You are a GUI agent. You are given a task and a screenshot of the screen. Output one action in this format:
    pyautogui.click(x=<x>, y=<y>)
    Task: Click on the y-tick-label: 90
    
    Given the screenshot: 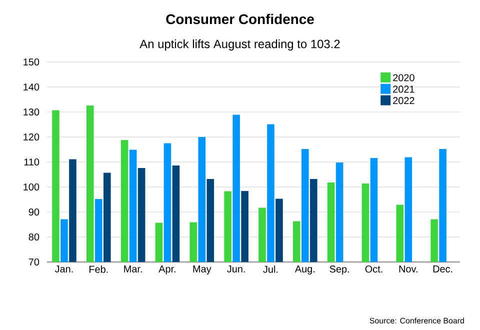 What is the action you would take?
    pyautogui.click(x=34, y=212)
    